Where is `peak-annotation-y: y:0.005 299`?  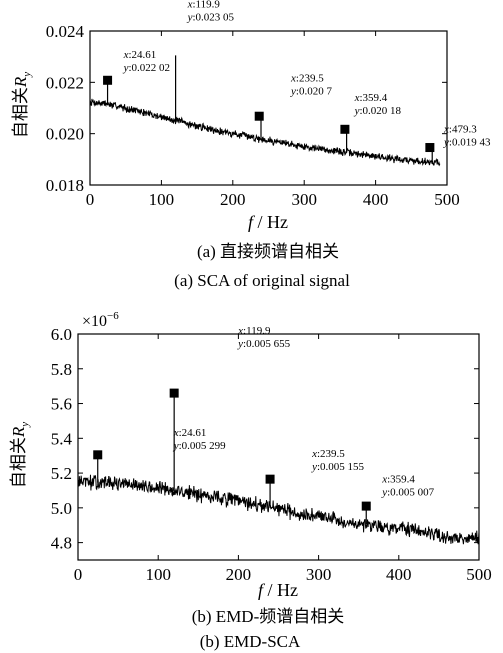 peak-annotation-y: y:0.005 299 is located at coordinates (199, 446).